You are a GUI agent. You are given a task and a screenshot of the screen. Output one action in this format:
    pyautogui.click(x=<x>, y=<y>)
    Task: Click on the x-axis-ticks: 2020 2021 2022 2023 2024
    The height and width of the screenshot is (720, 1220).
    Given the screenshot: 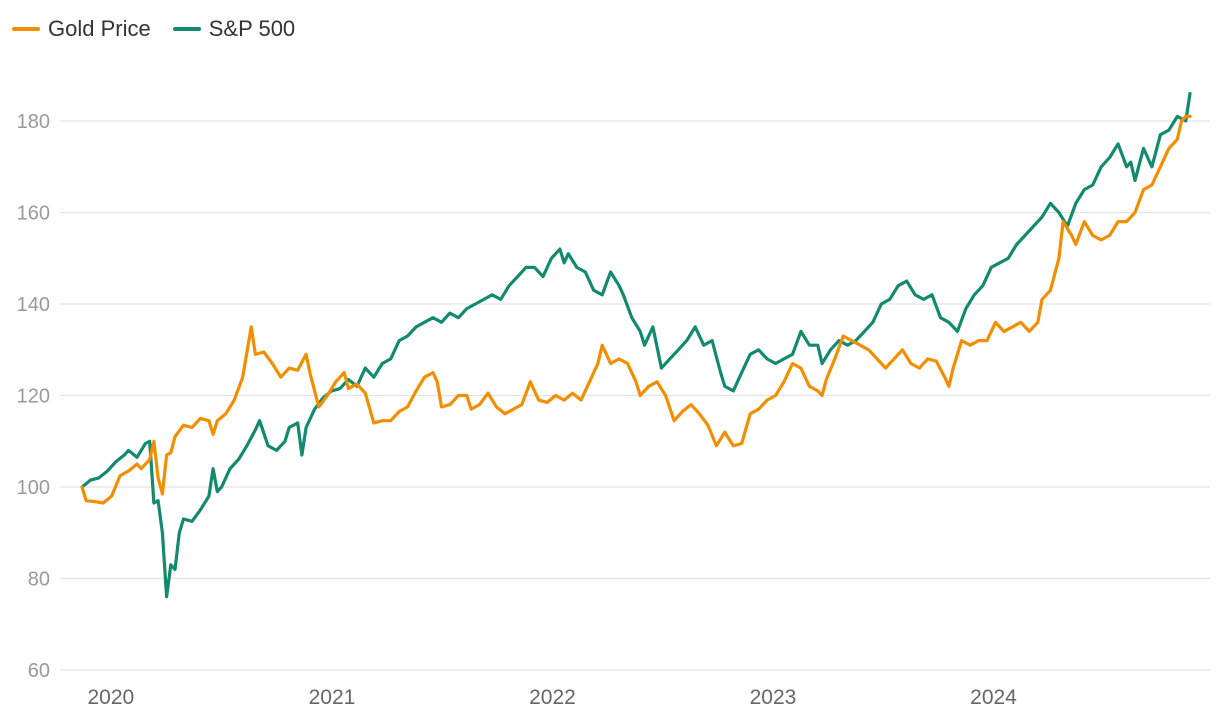 What is the action you would take?
    pyautogui.click(x=552, y=697)
    